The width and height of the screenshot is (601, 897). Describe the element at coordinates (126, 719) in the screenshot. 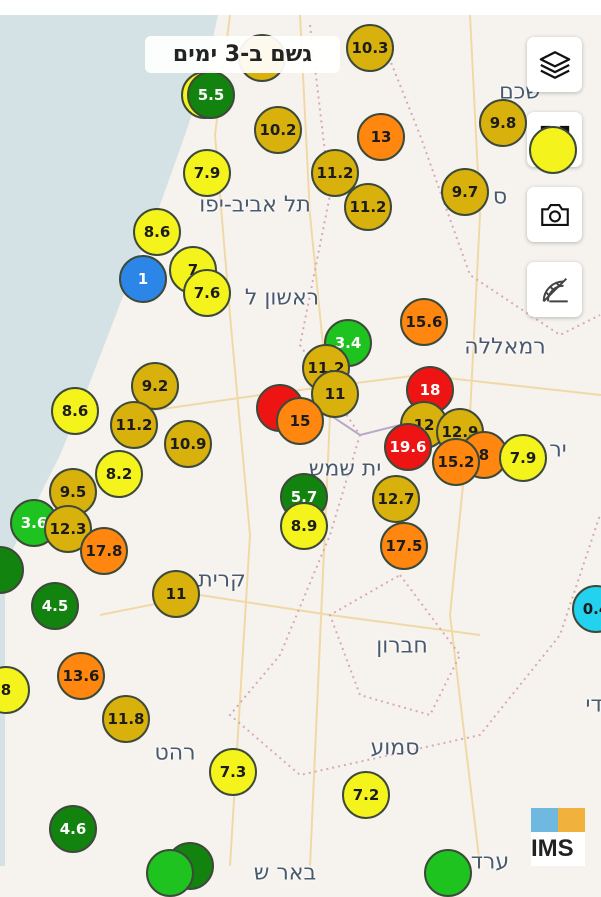

I see `rain-marker-gold: 11.8` at that location.